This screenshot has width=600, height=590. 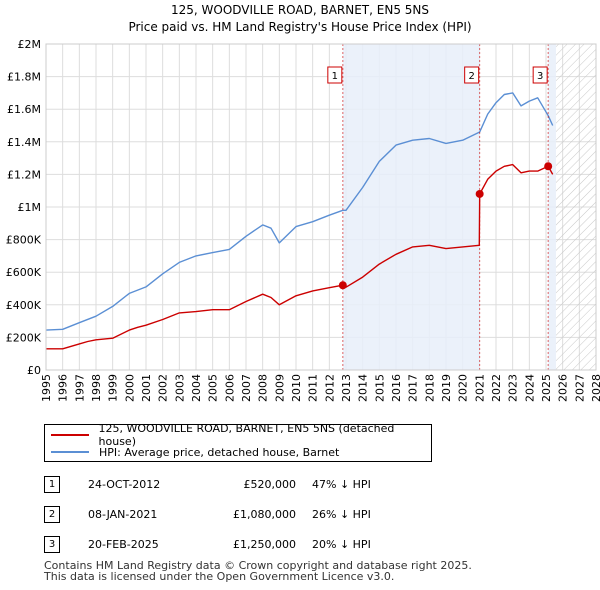 What do you see at coordinates (163, 388) in the screenshot?
I see `x-tick-label: 2002` at bounding box center [163, 388].